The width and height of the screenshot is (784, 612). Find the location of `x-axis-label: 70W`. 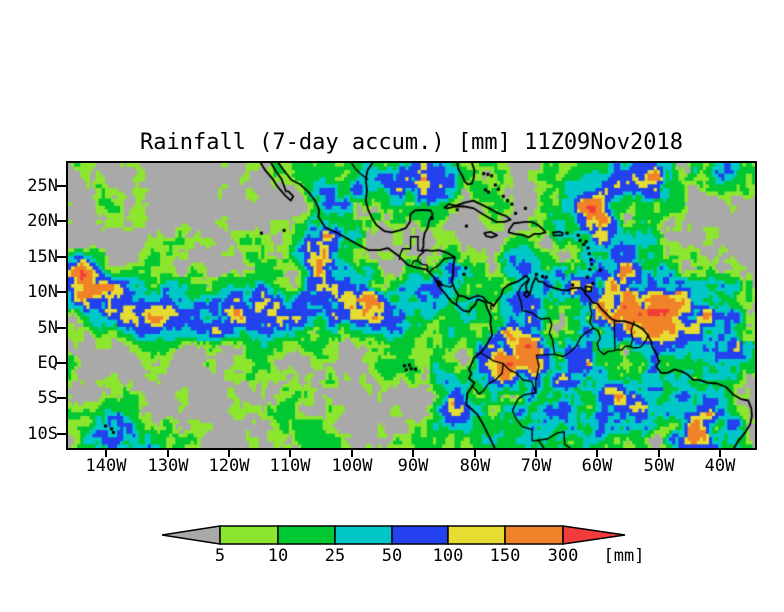

x-axis-label: 70W is located at coordinates (536, 466).